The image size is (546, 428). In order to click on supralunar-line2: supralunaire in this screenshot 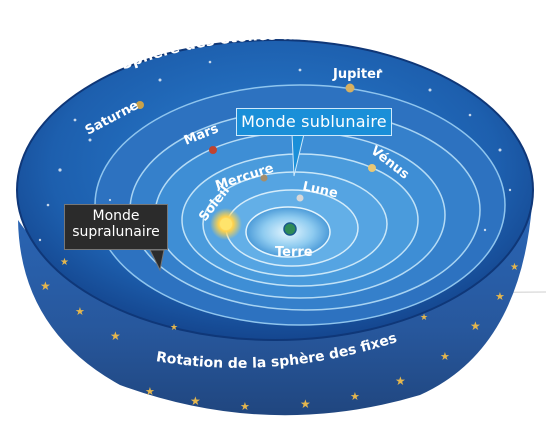, I will do `click(116, 232)`.